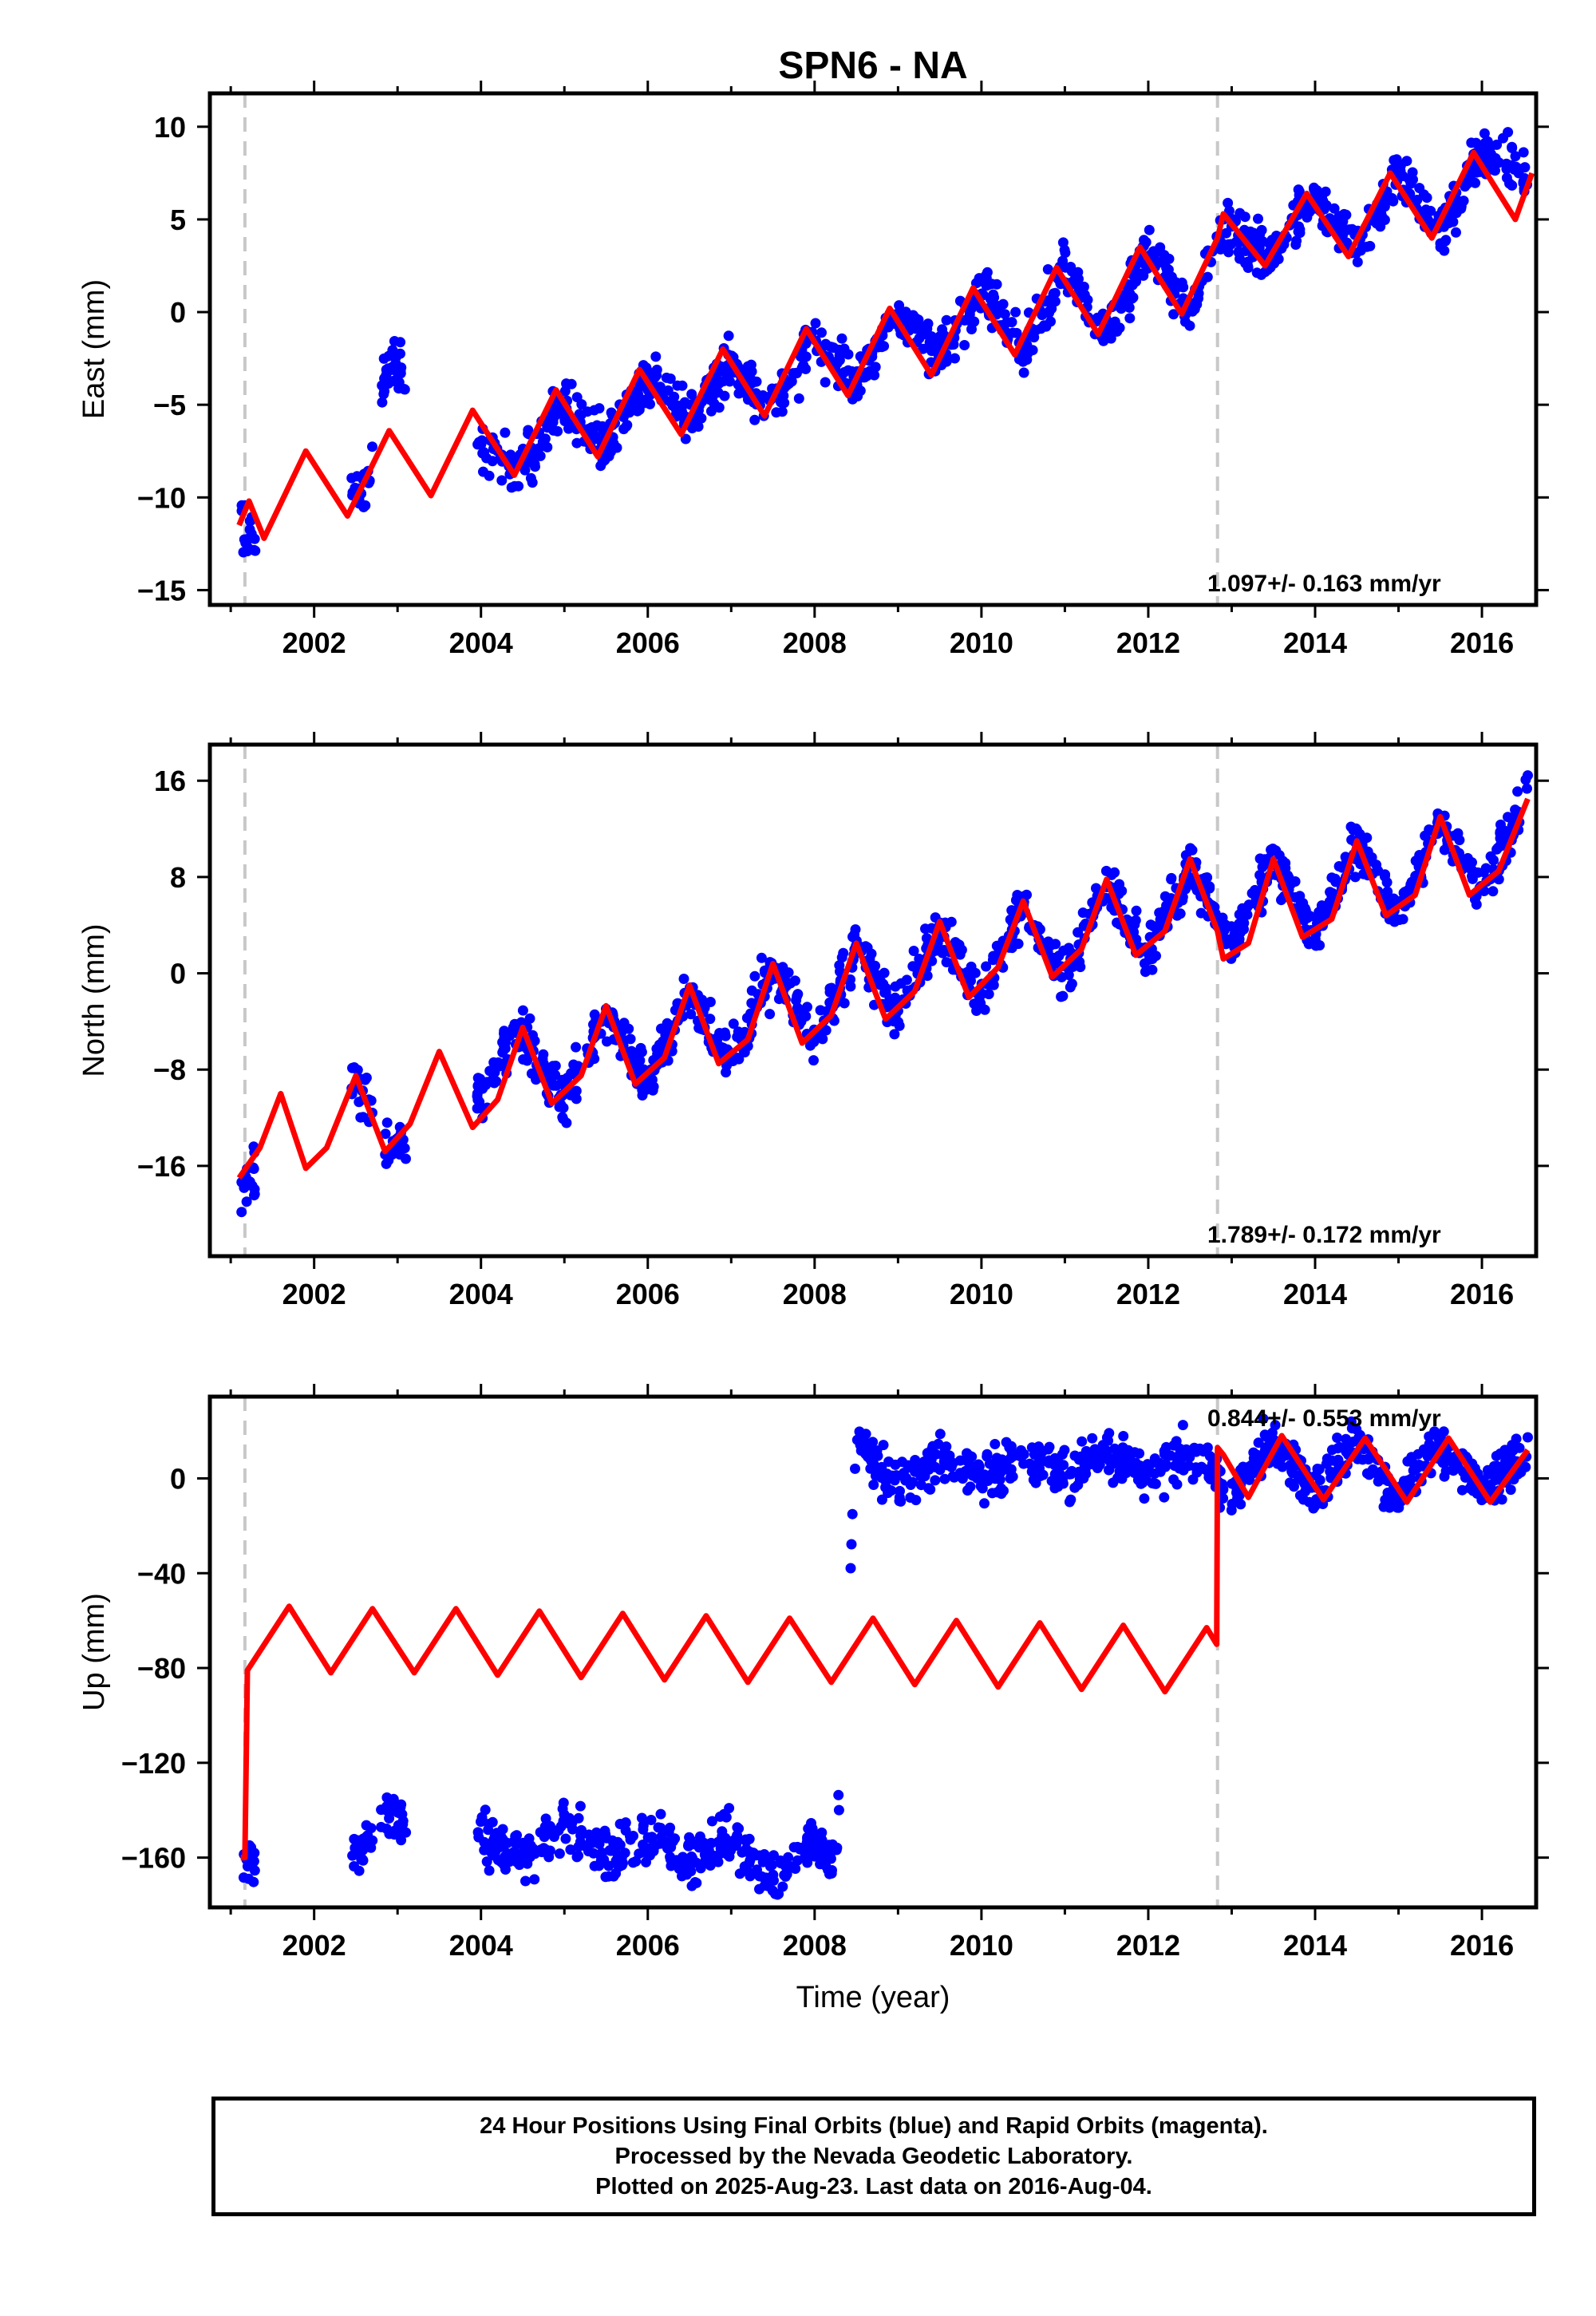 The height and width of the screenshot is (2316, 1596). What do you see at coordinates (153, 1859) in the screenshot?
I see `y-tick-label: −160` at bounding box center [153, 1859].